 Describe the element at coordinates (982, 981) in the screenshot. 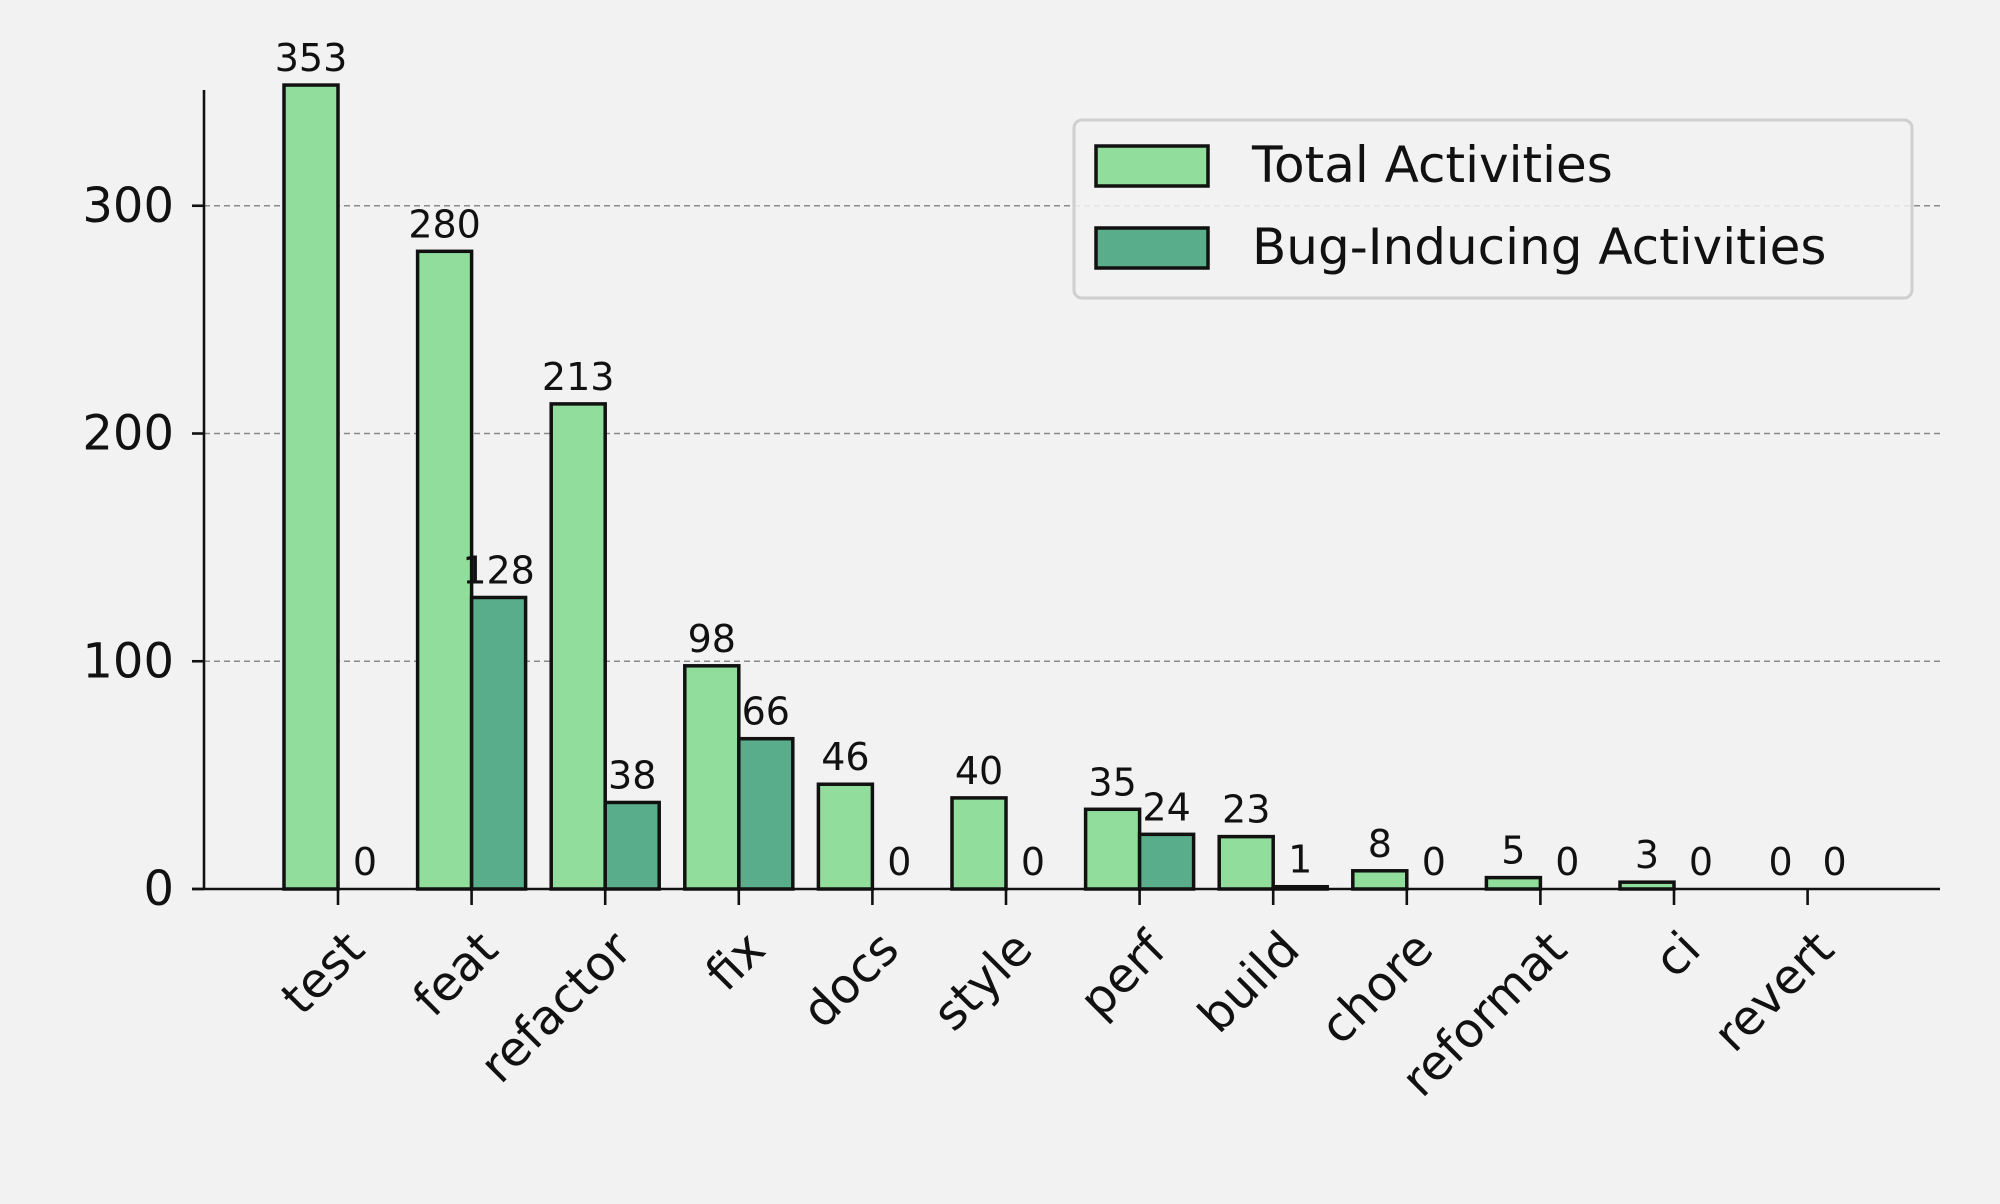

I see `x-tick-label: style` at that location.